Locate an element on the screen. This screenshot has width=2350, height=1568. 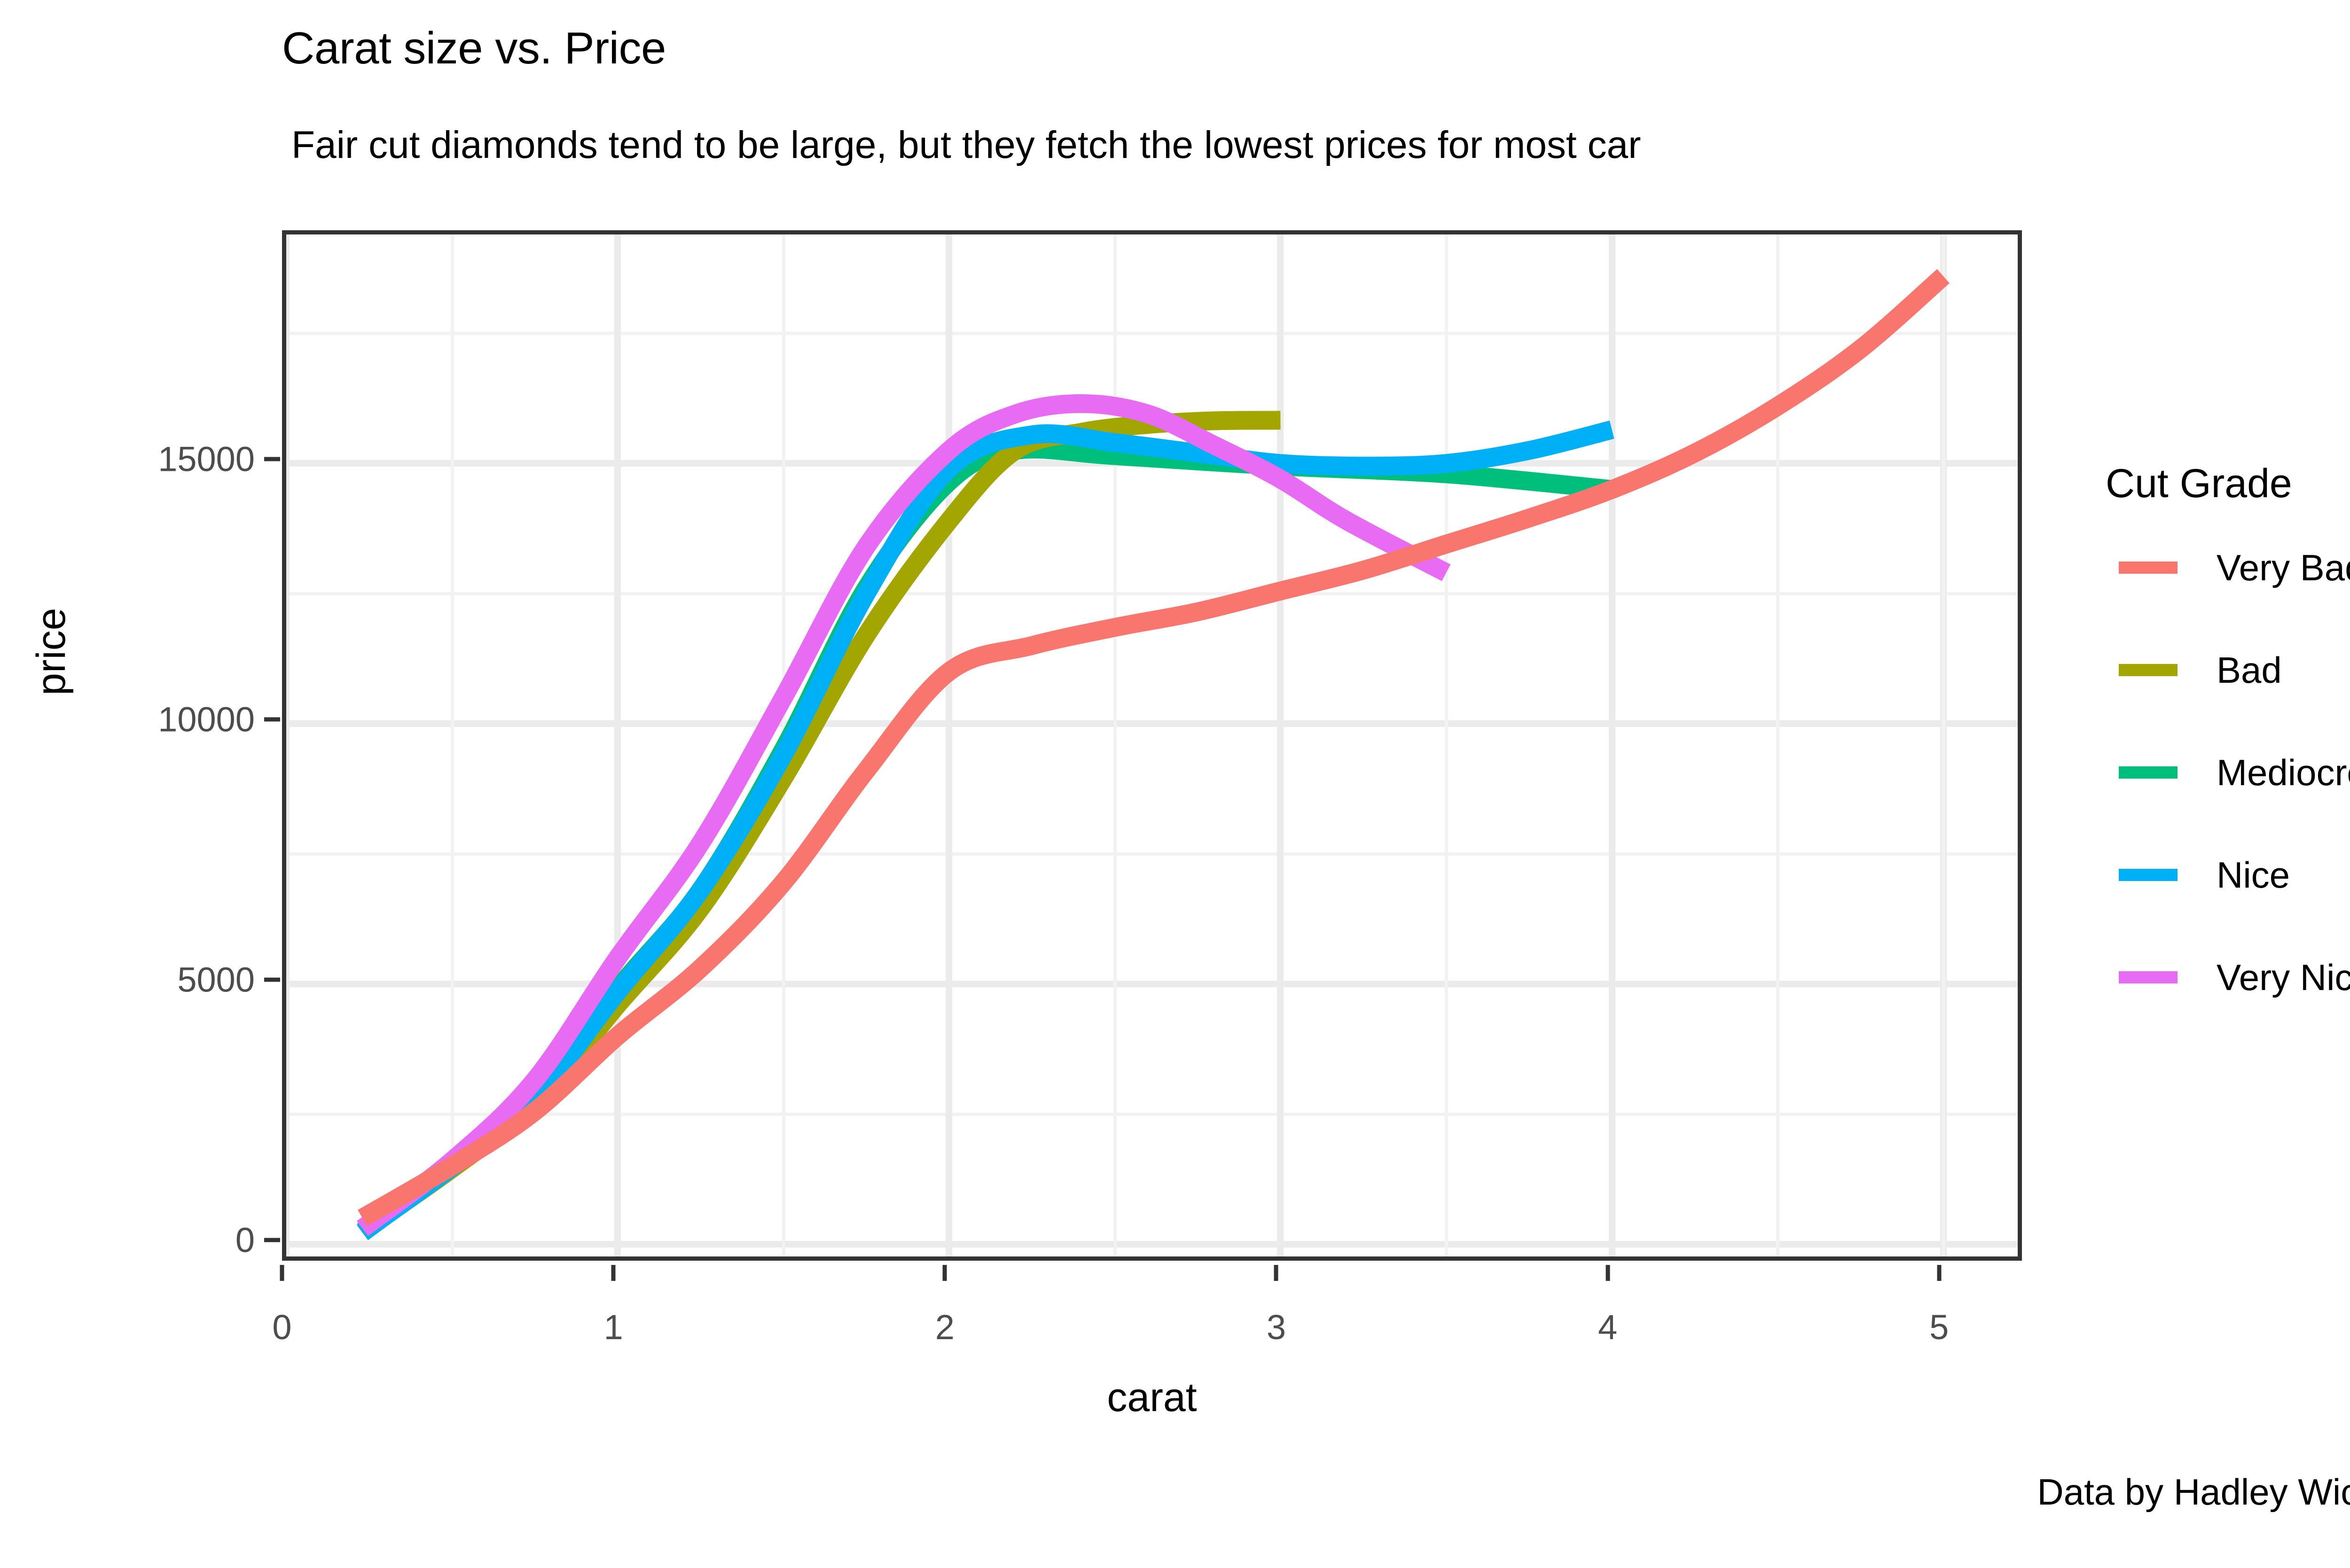
legend-item: Bad is located at coordinates (2228, 670).